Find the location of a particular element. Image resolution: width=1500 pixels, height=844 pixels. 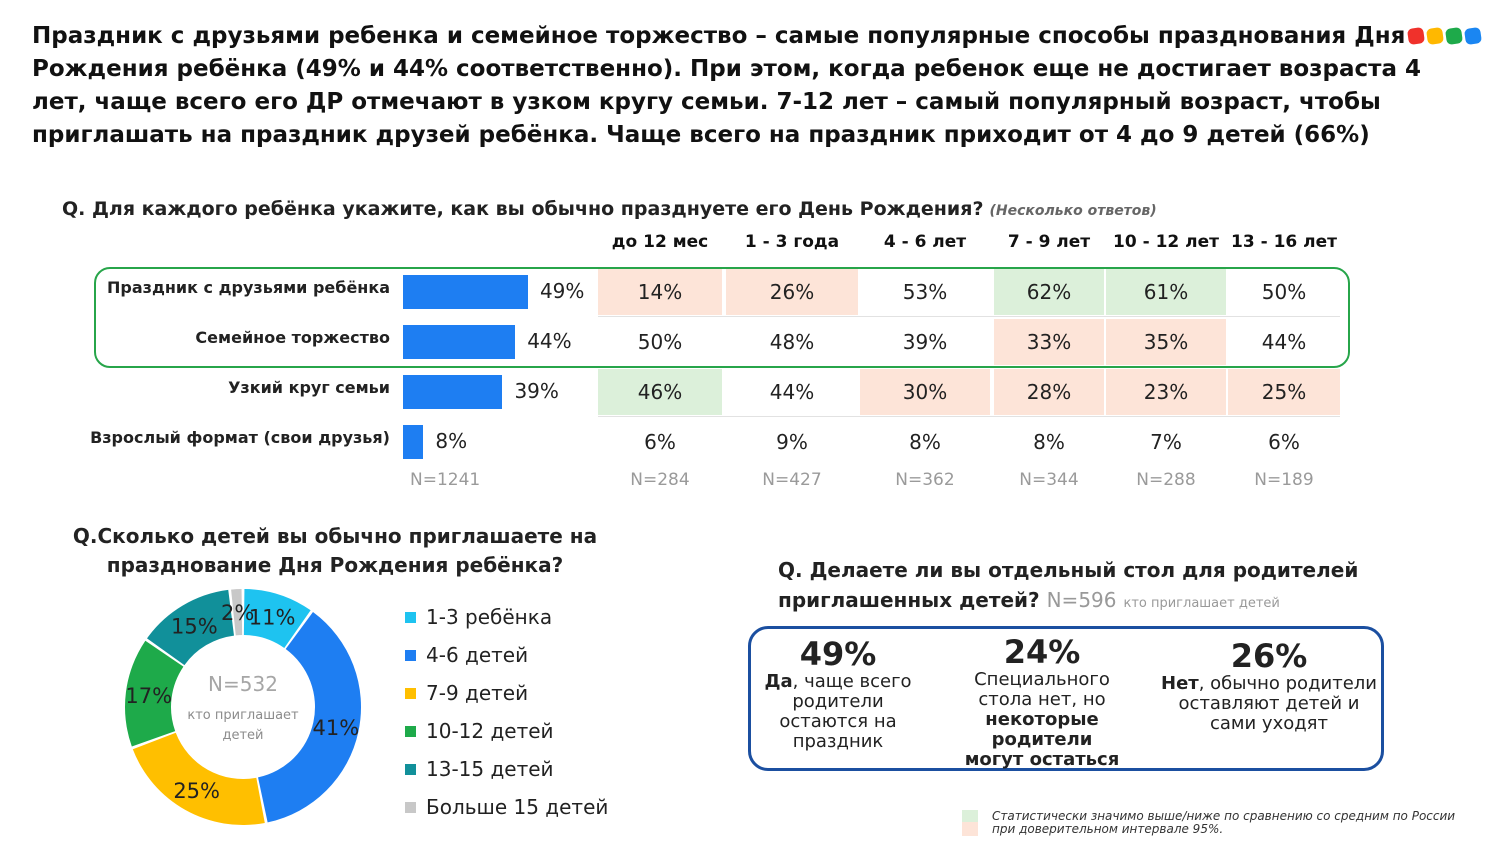

answer-some-text: Специального стола нет, но is located at coordinates (1042, 689).